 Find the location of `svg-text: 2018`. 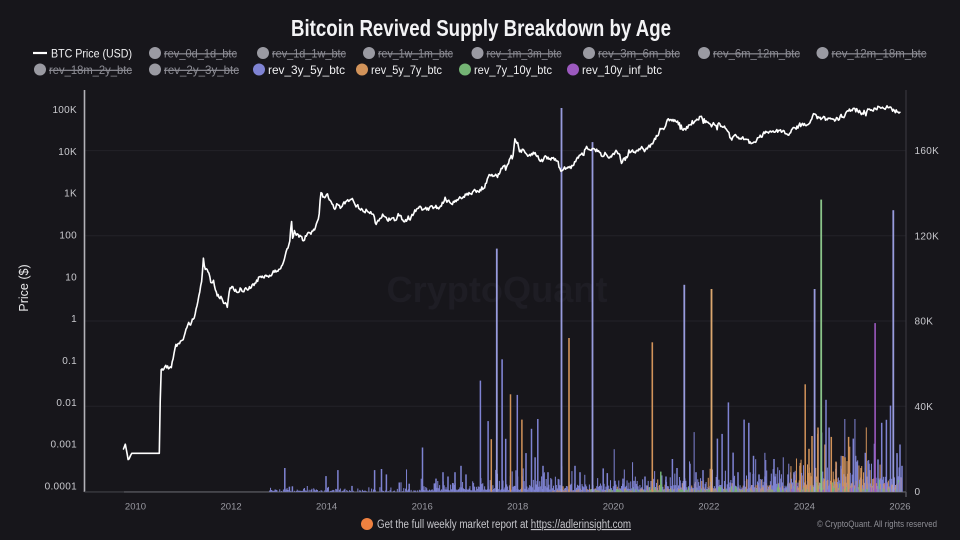

svg-text: 2018 is located at coordinates (517, 507).